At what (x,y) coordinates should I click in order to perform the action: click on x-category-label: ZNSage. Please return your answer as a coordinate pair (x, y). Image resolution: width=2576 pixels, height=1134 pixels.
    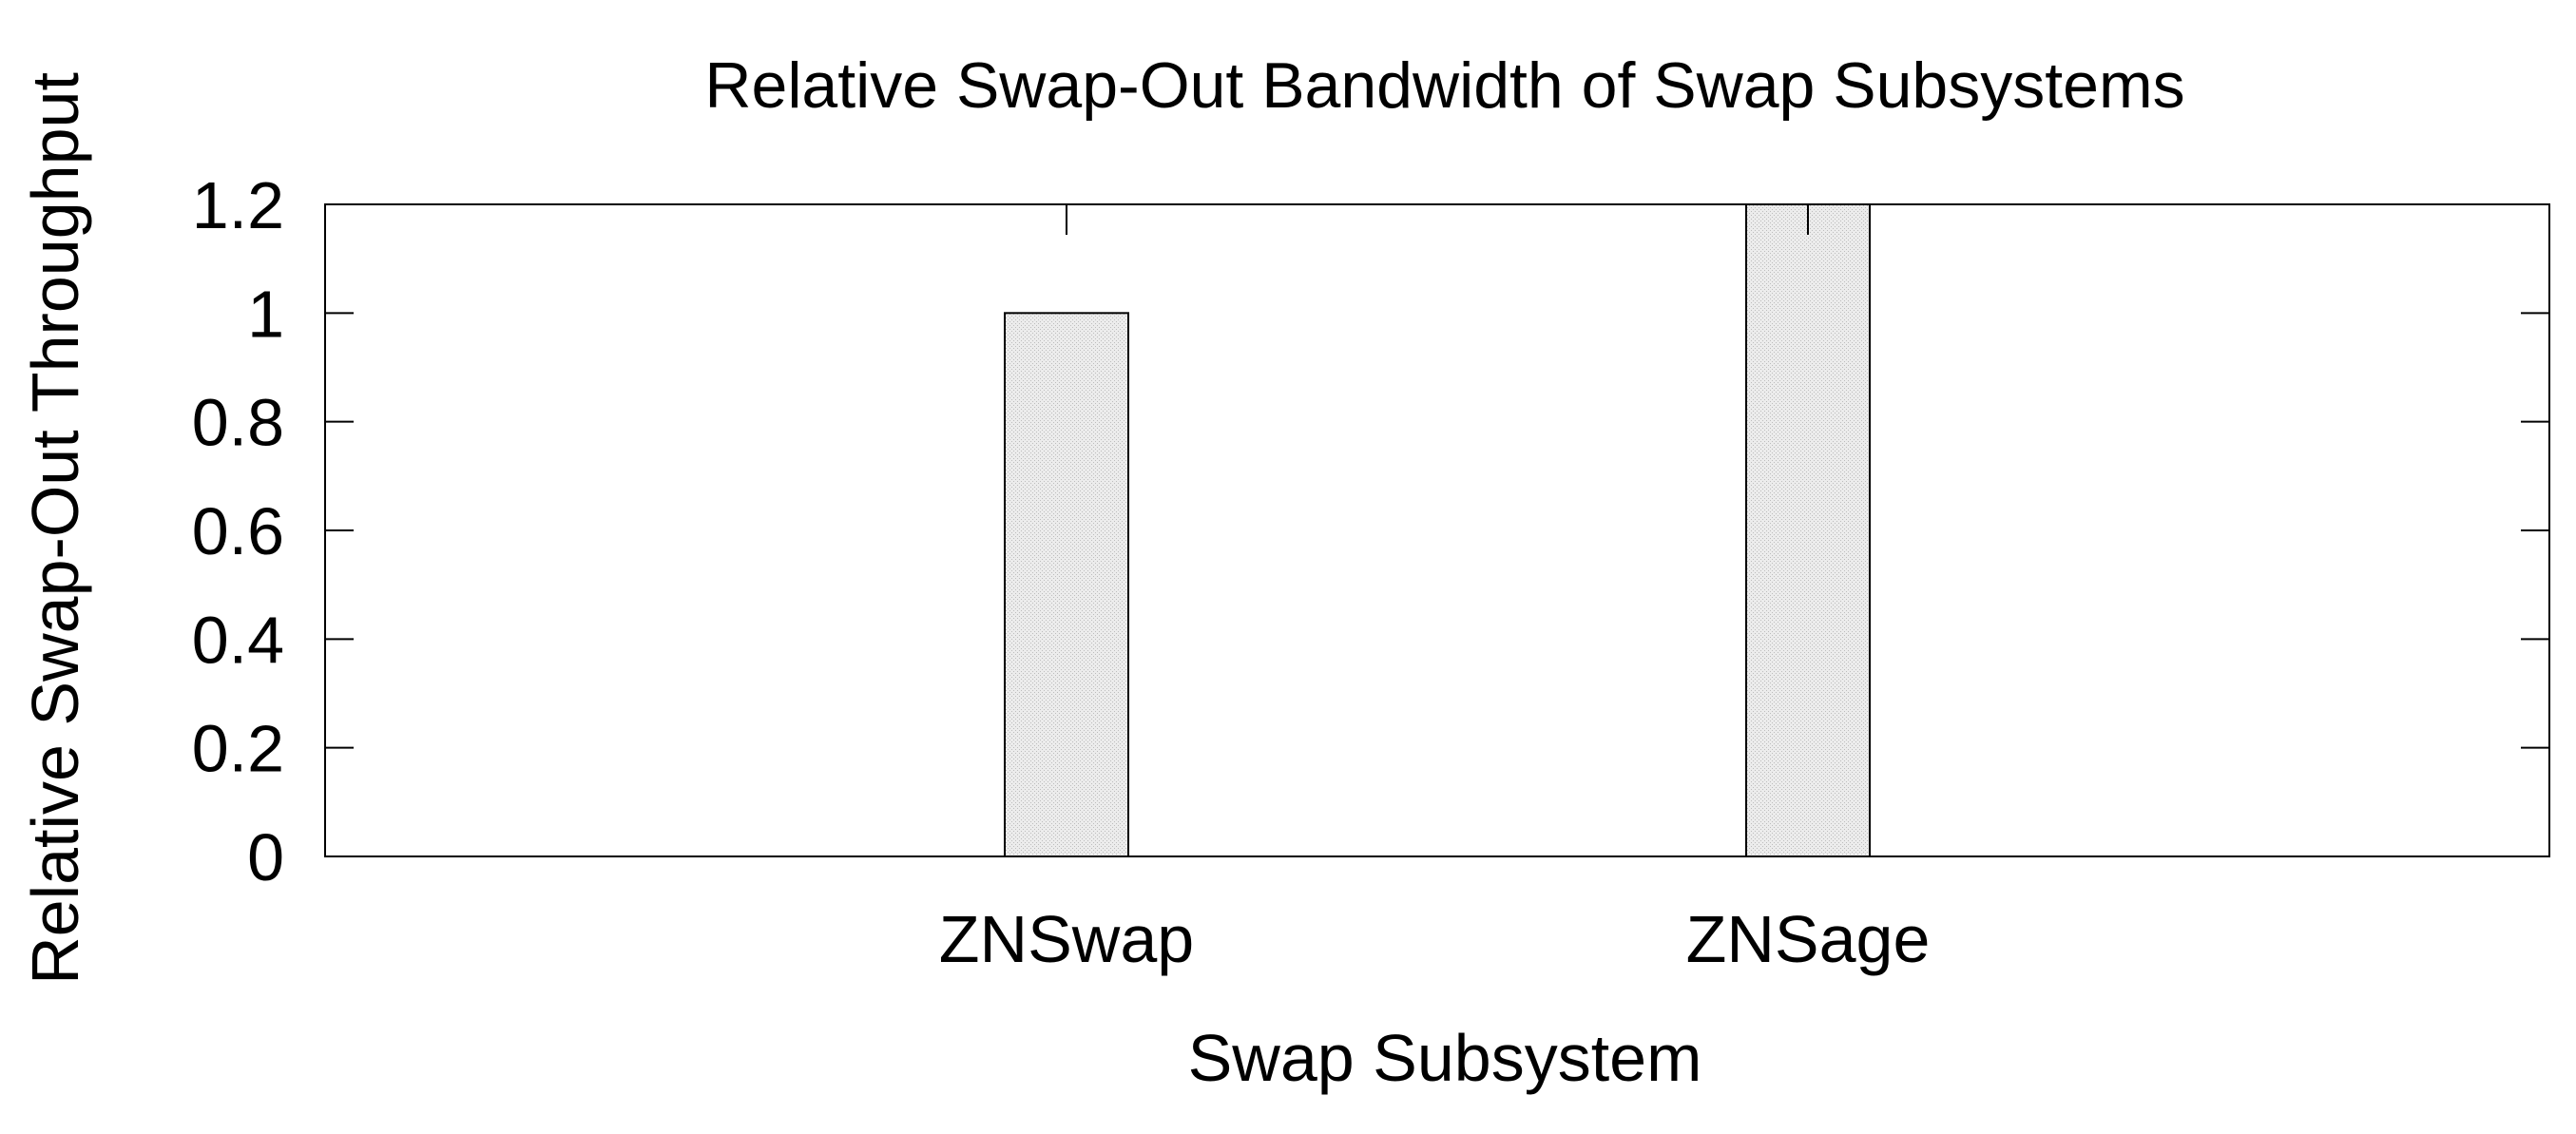
    Looking at the image, I should click on (1808, 939).